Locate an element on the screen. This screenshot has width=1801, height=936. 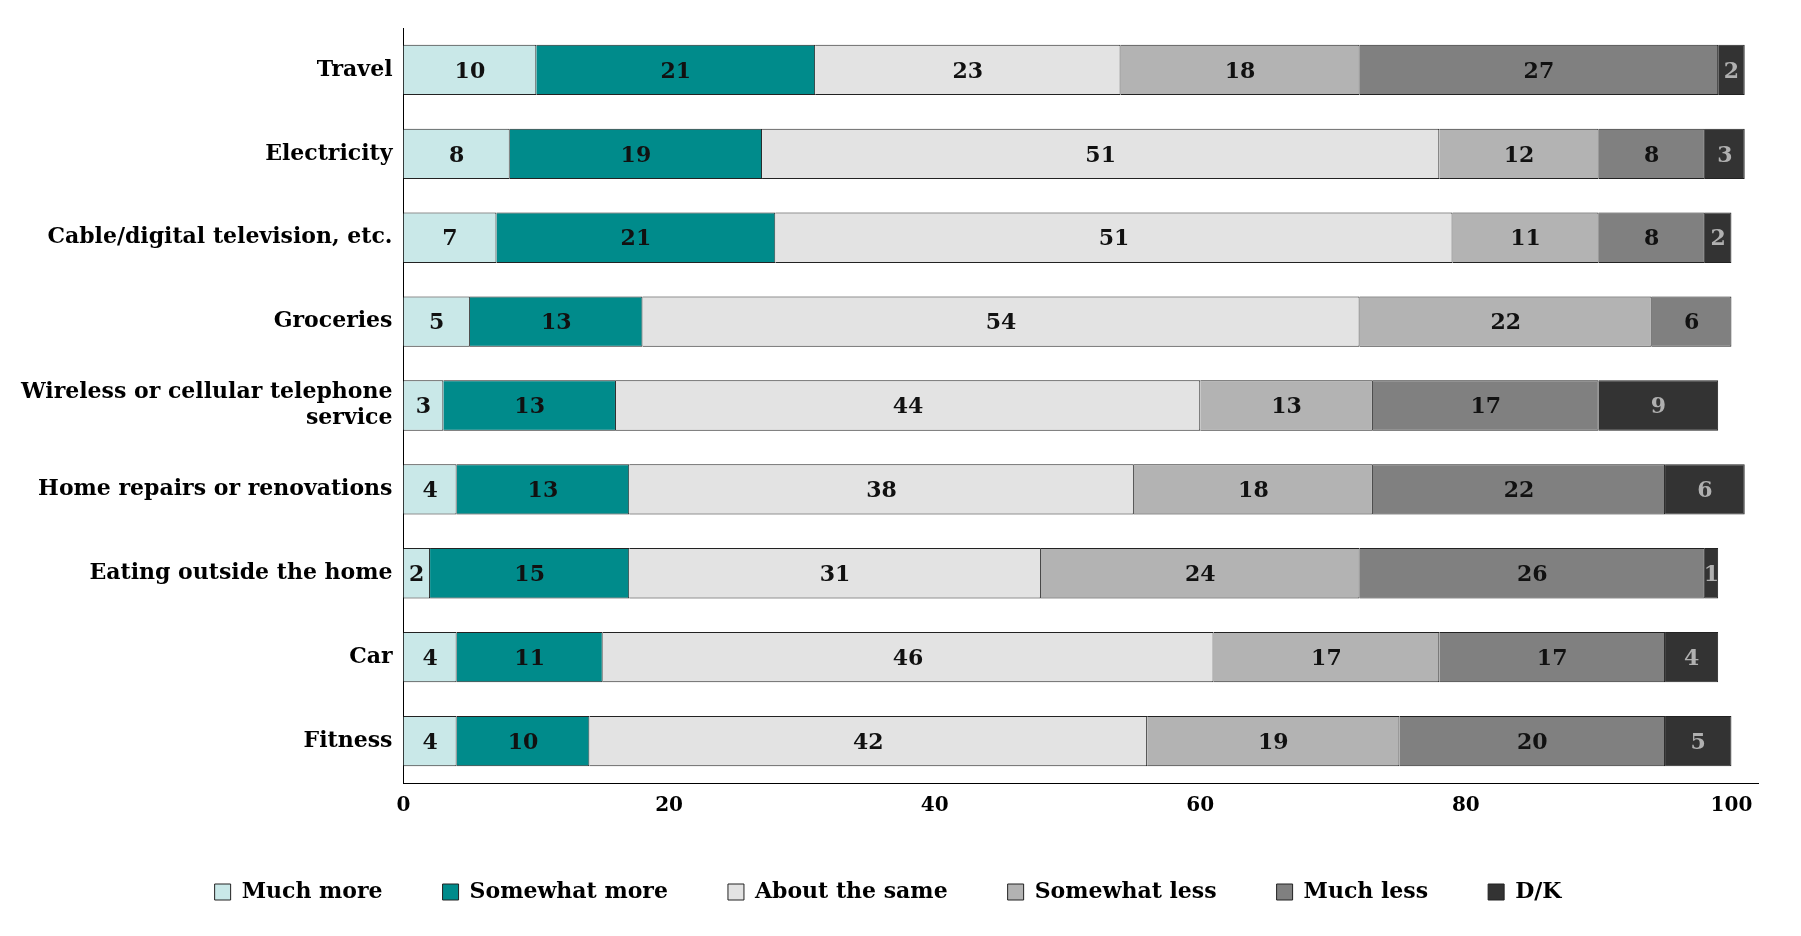
y-tick-label: Wireless or cellular telephone service is located at coordinates (206, 403).